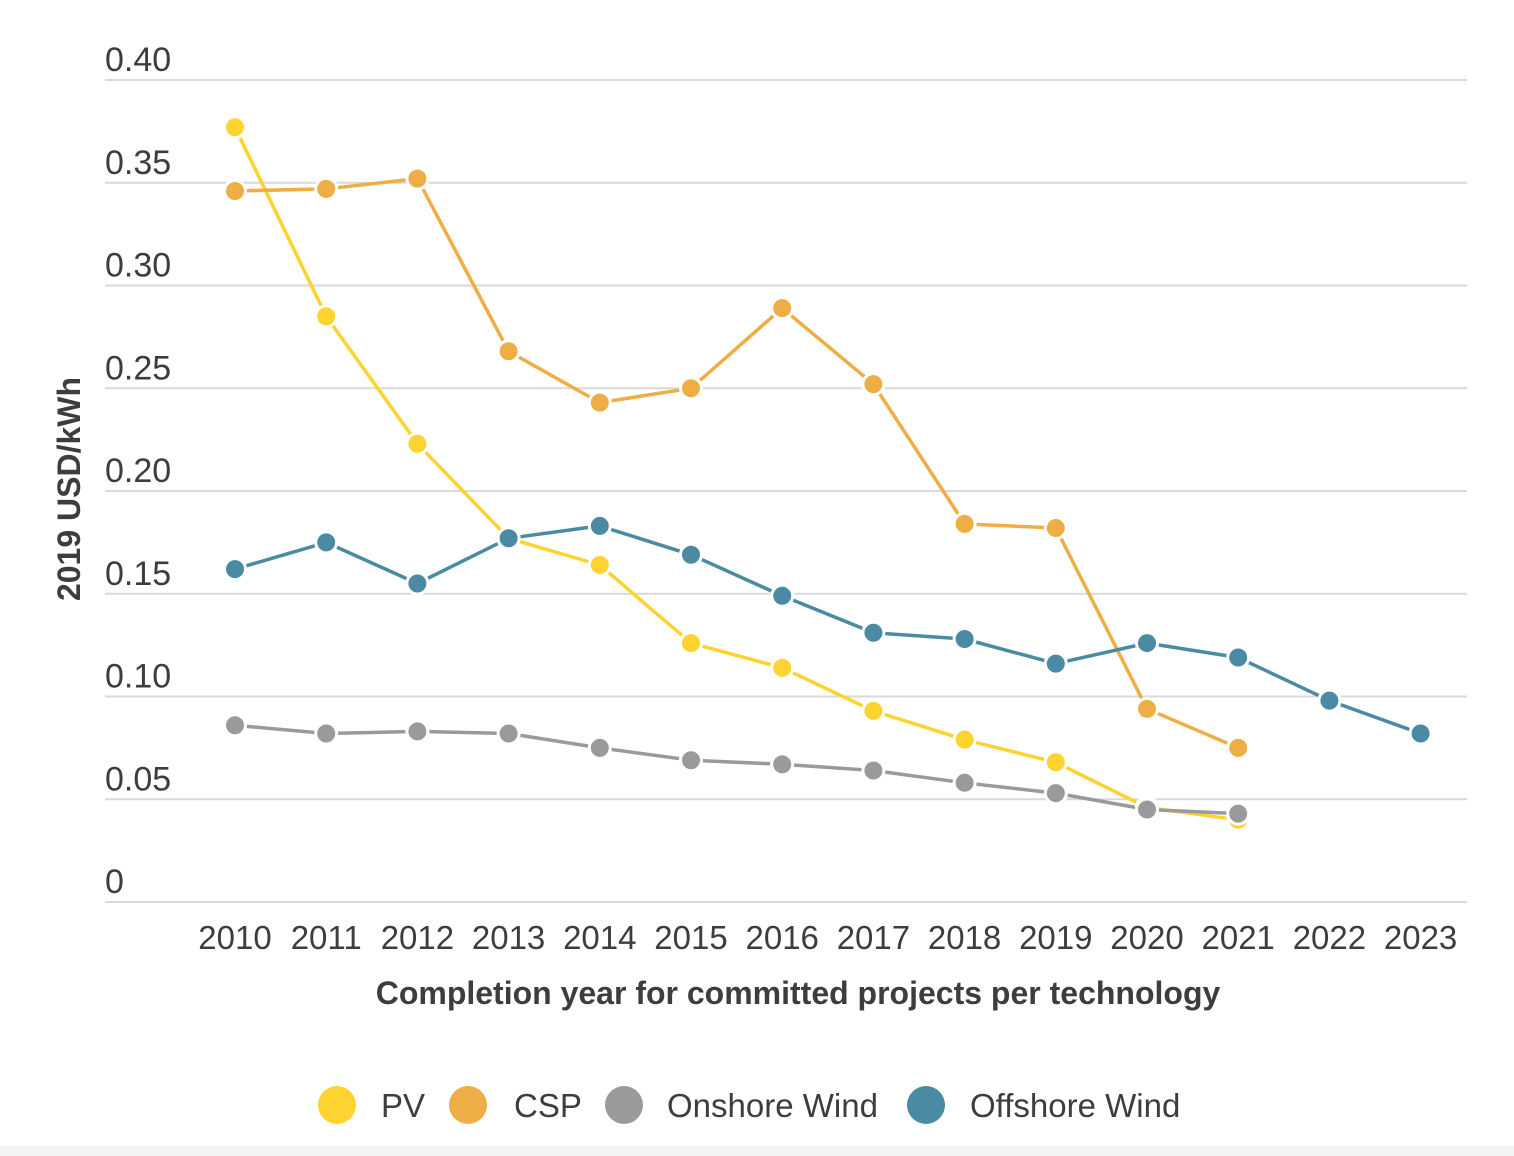 The image size is (1514, 1156). Describe the element at coordinates (1055, 937) in the screenshot. I see `x-tick-label: 2019` at that location.